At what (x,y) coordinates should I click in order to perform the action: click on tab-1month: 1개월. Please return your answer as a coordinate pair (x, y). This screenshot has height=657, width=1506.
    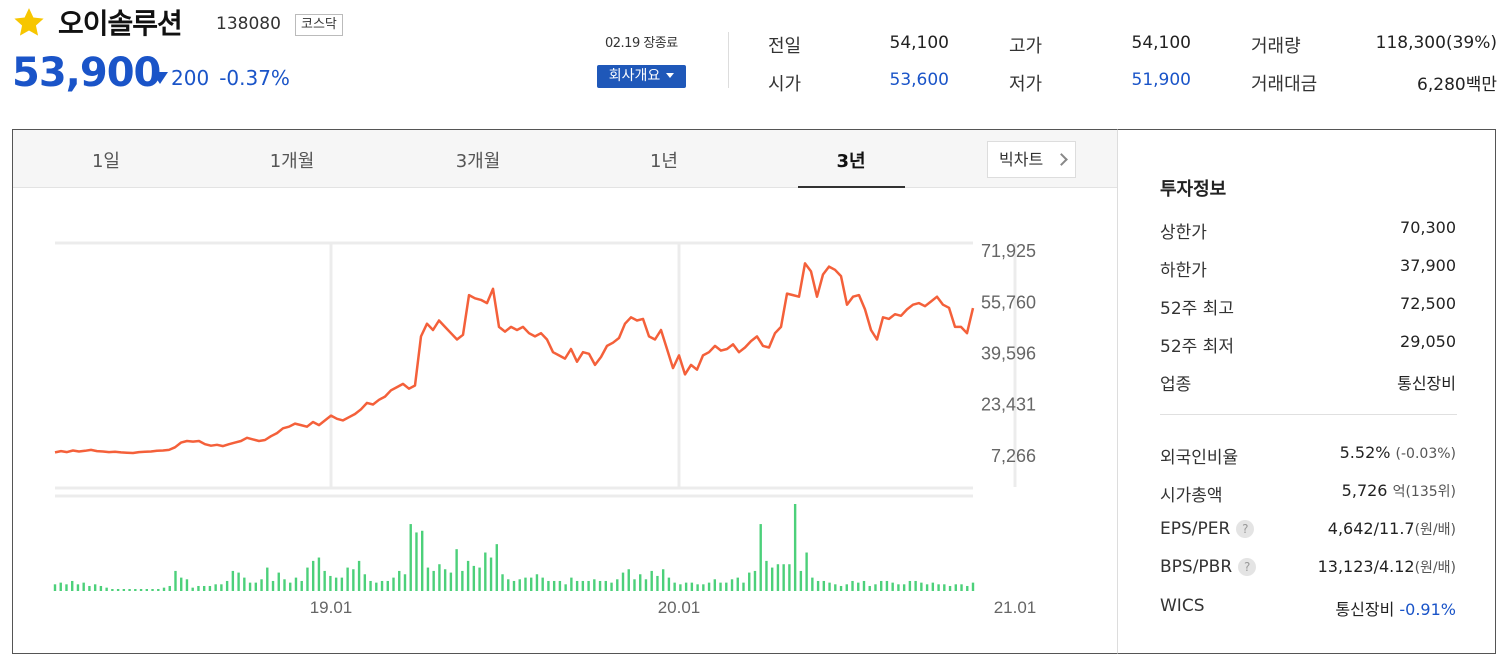
    Looking at the image, I should click on (292, 161).